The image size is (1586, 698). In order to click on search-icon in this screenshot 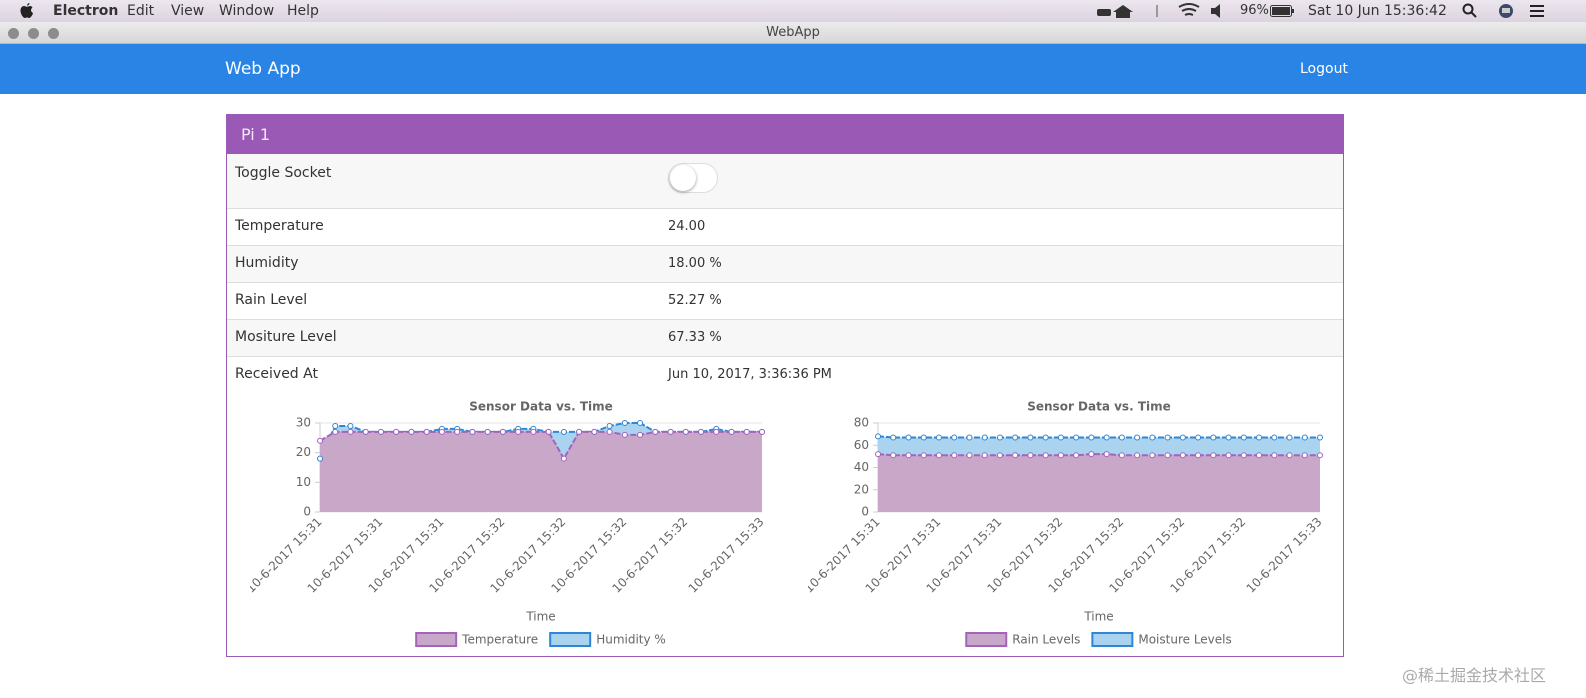, I will do `click(1492, 11)`.